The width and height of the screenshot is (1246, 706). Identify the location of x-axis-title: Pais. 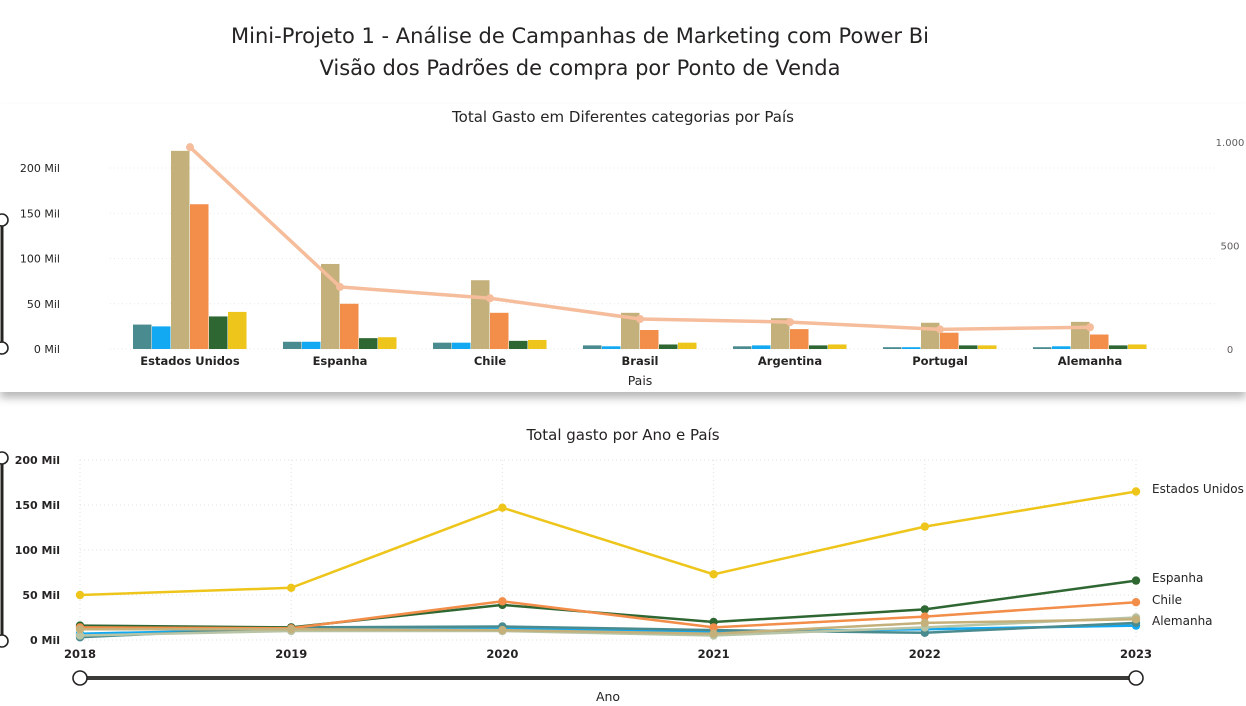
(640, 380).